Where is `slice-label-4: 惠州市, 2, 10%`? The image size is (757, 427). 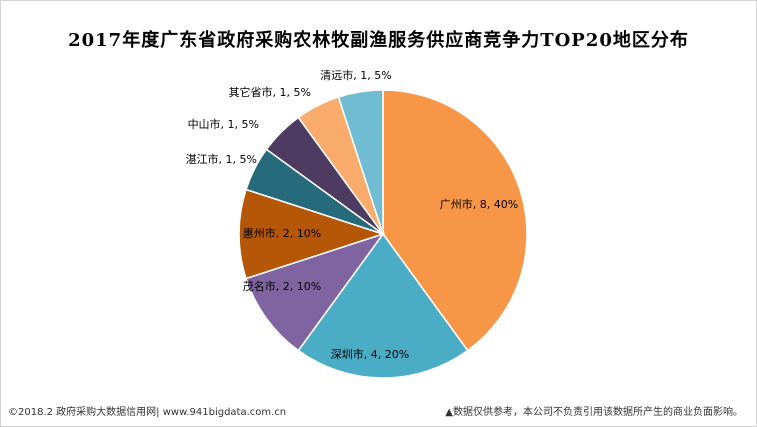 slice-label-4: 惠州市, 2, 10% is located at coordinates (282, 233).